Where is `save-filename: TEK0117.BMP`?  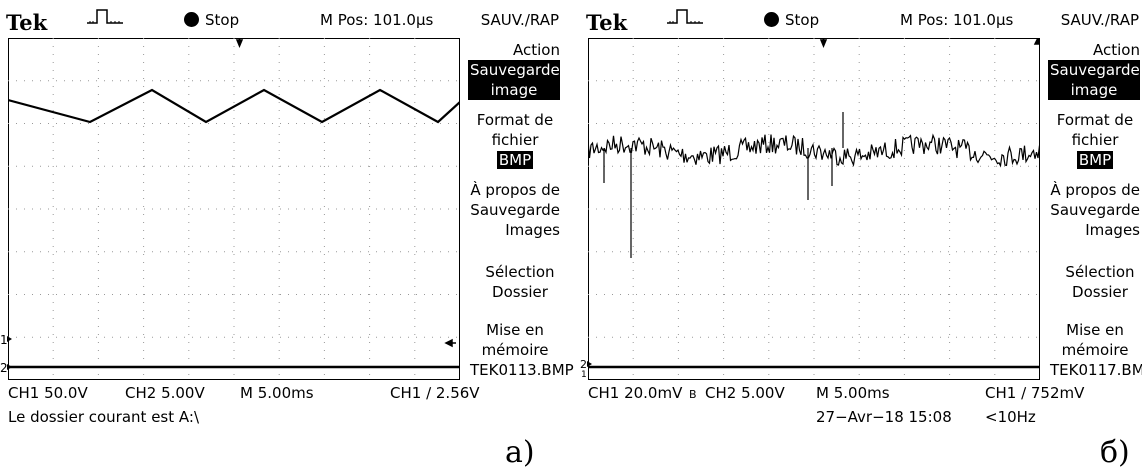
save-filename: TEK0117.BMP is located at coordinates (1096, 370).